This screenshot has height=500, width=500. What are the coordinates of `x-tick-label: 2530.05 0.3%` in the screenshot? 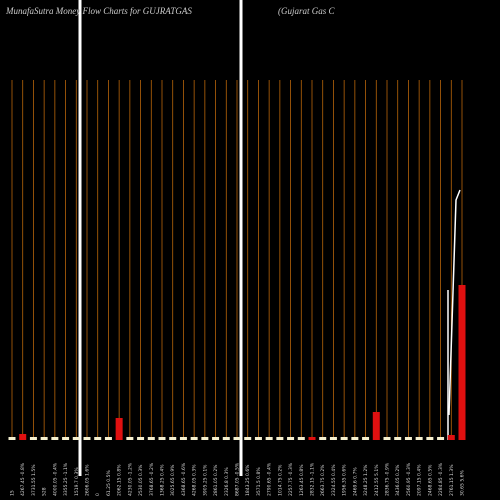 It's located at (141, 480).